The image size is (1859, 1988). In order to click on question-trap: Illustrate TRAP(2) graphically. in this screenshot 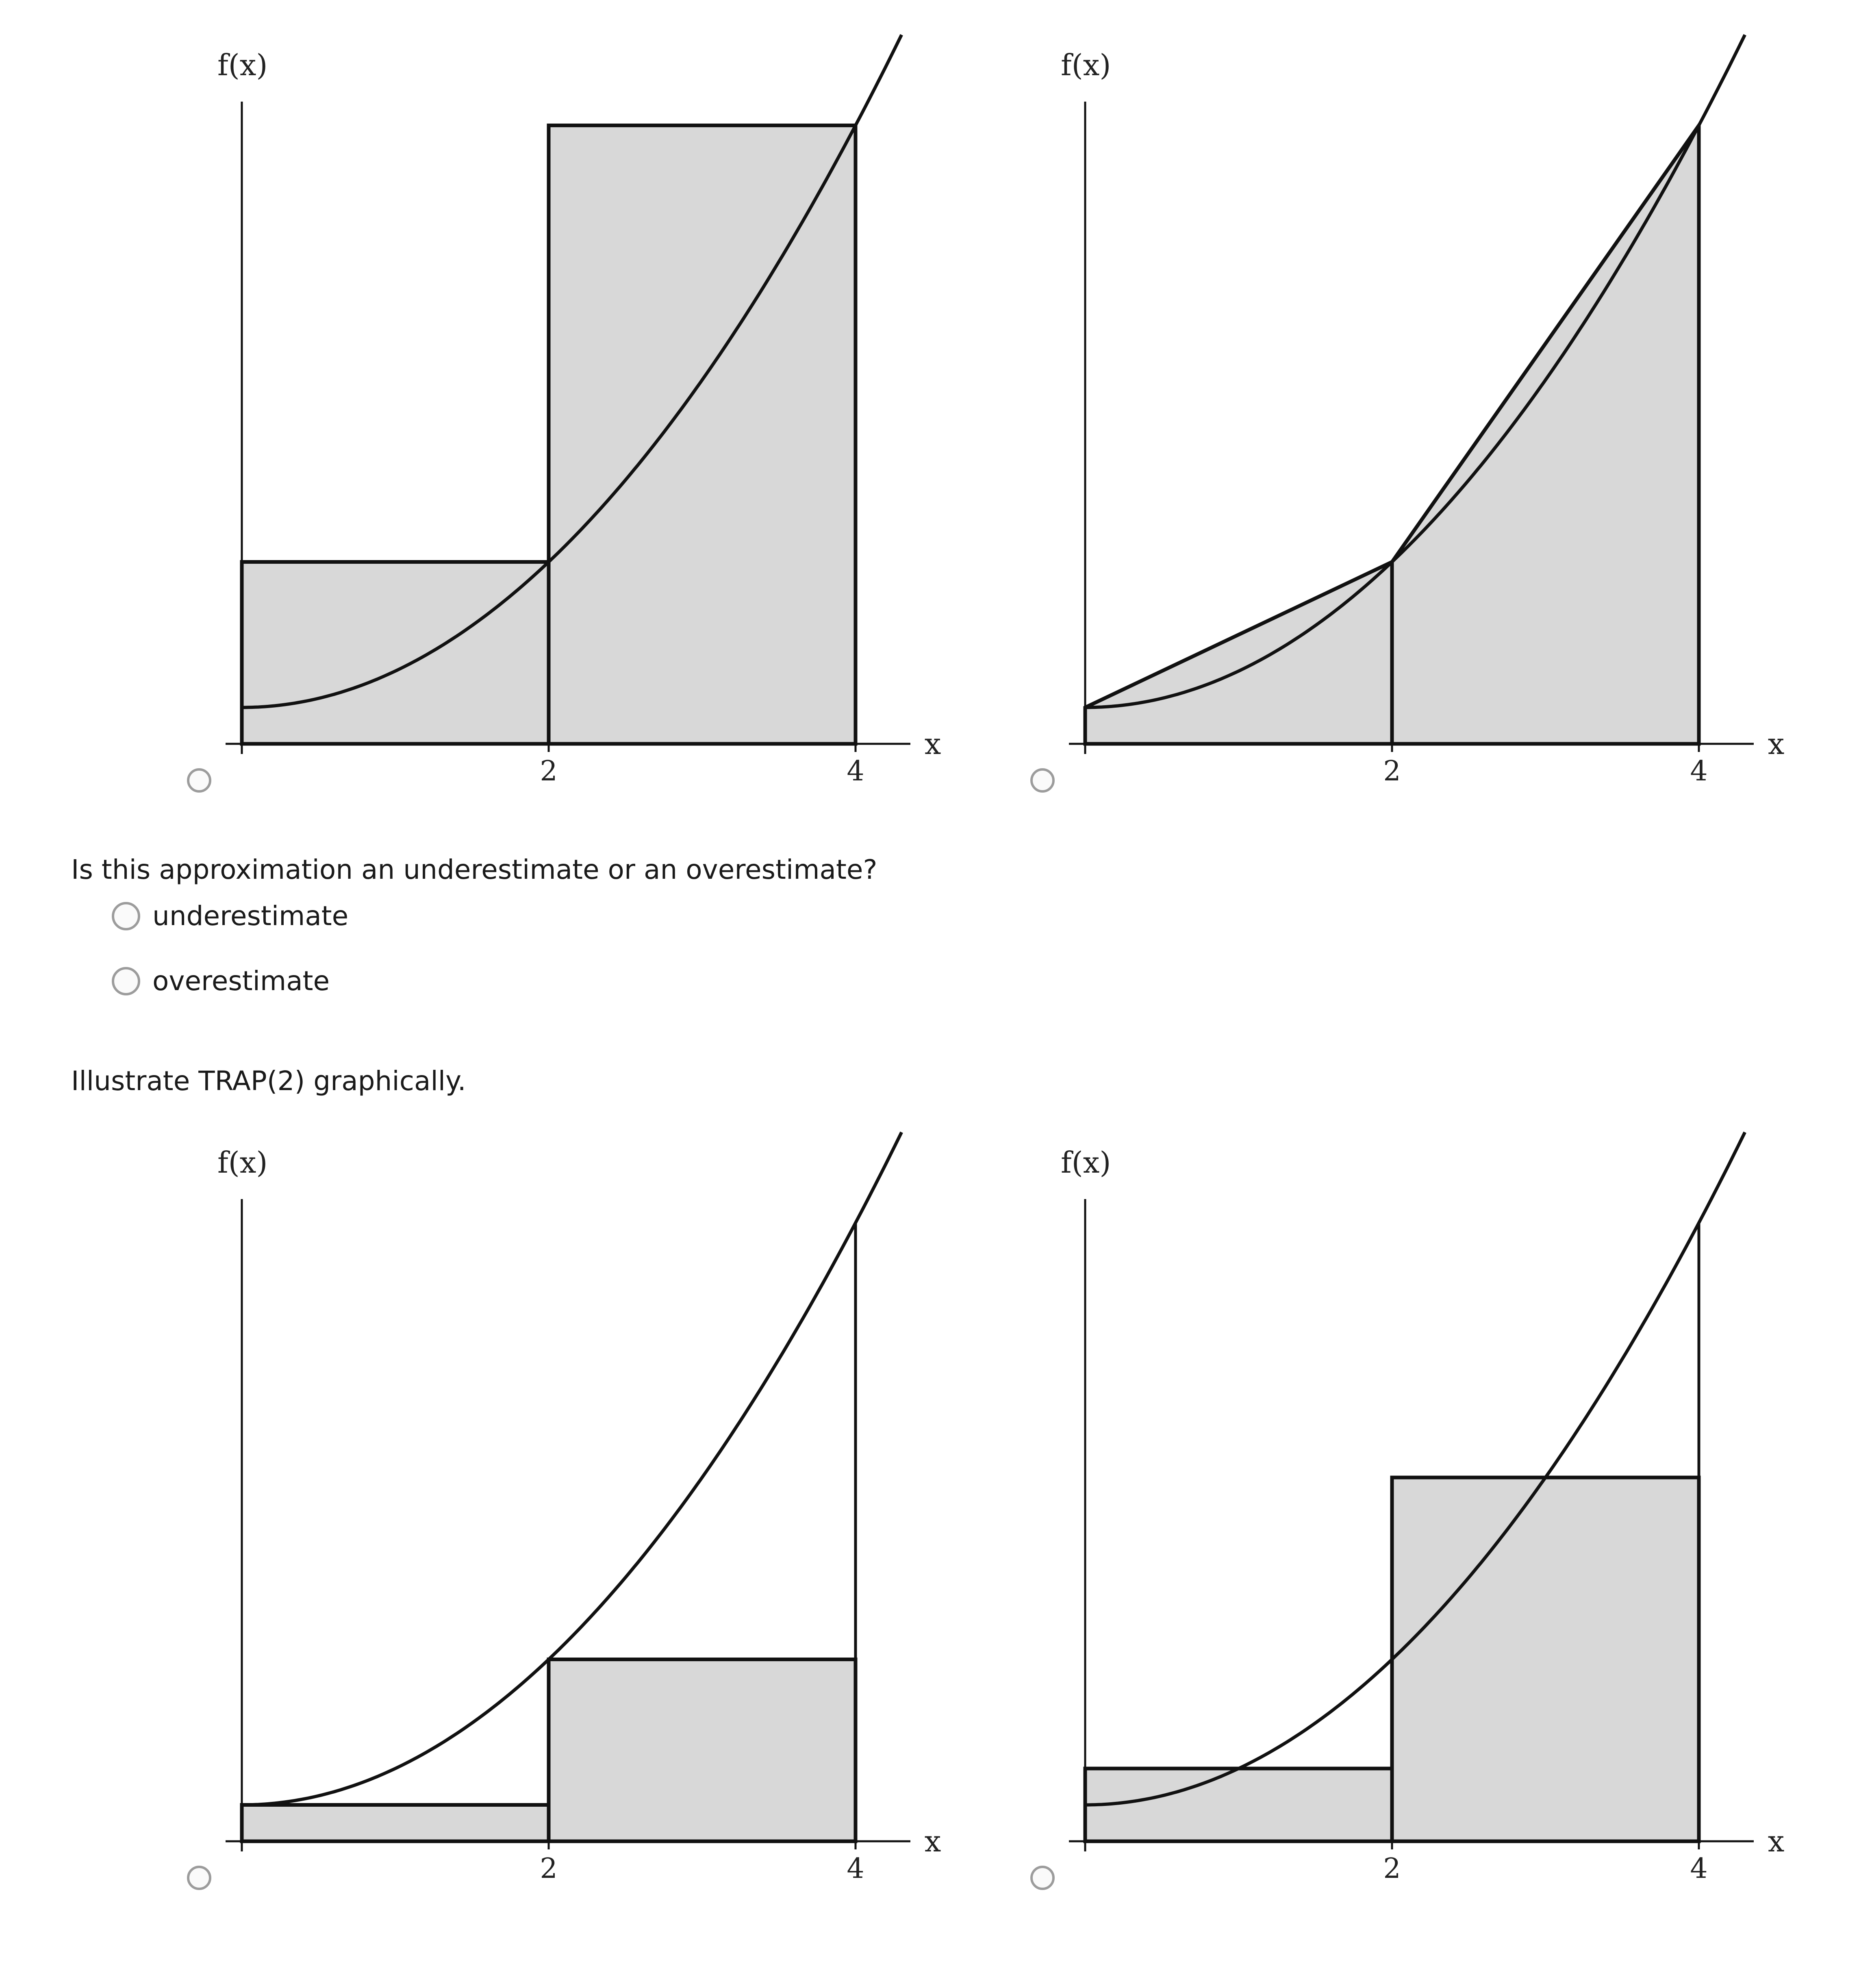, I will do `click(268, 1081)`.